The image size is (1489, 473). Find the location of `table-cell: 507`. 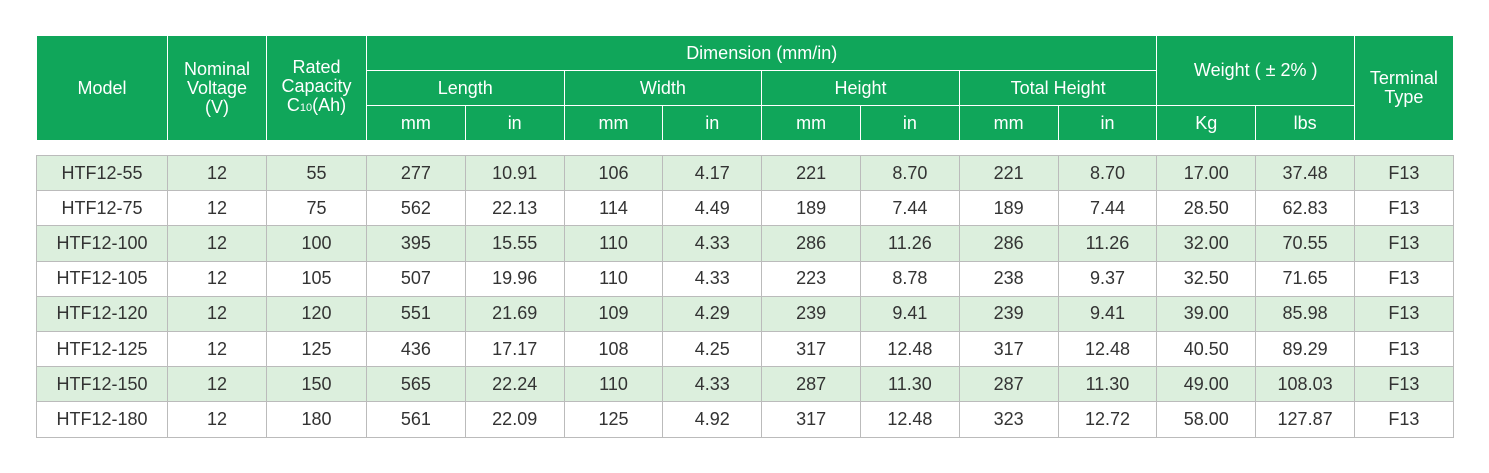

table-cell: 507 is located at coordinates (416, 278).